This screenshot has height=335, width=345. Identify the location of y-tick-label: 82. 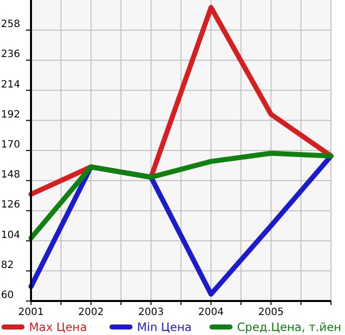
(7, 265).